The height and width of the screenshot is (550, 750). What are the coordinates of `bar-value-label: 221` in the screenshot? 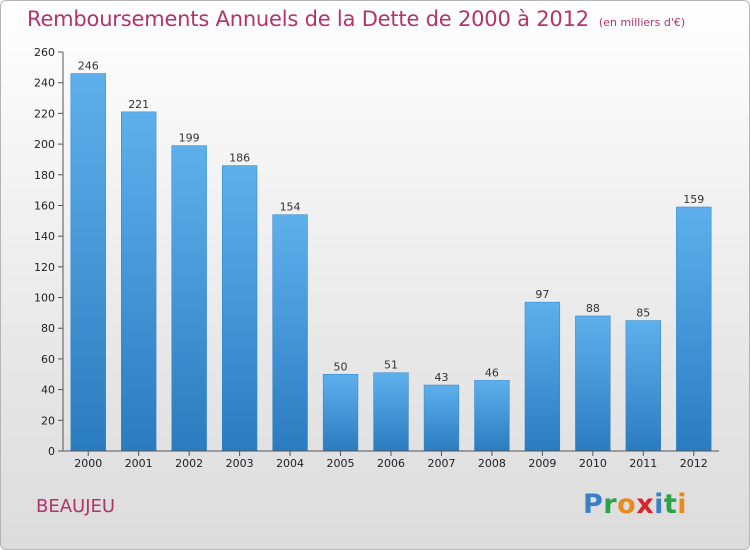 It's located at (138, 104).